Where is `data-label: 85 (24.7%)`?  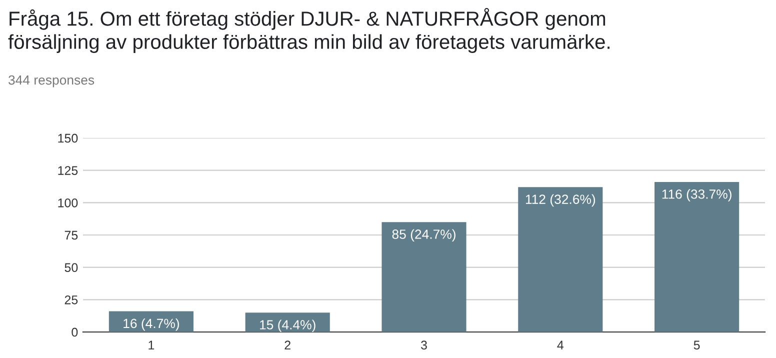 data-label: 85 (24.7%) is located at coordinates (424, 235).